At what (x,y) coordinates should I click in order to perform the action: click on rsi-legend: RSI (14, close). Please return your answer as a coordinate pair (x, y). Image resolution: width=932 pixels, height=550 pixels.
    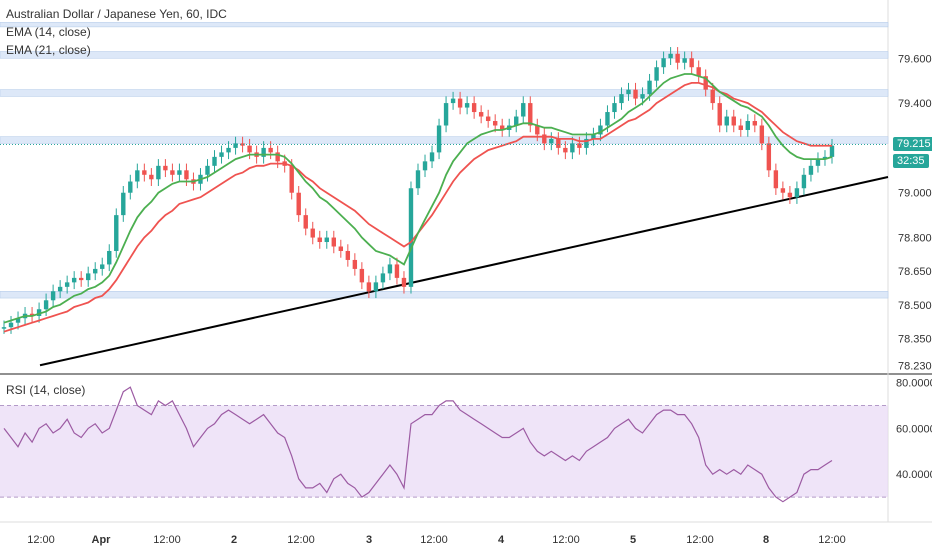
    Looking at the image, I should click on (46, 390).